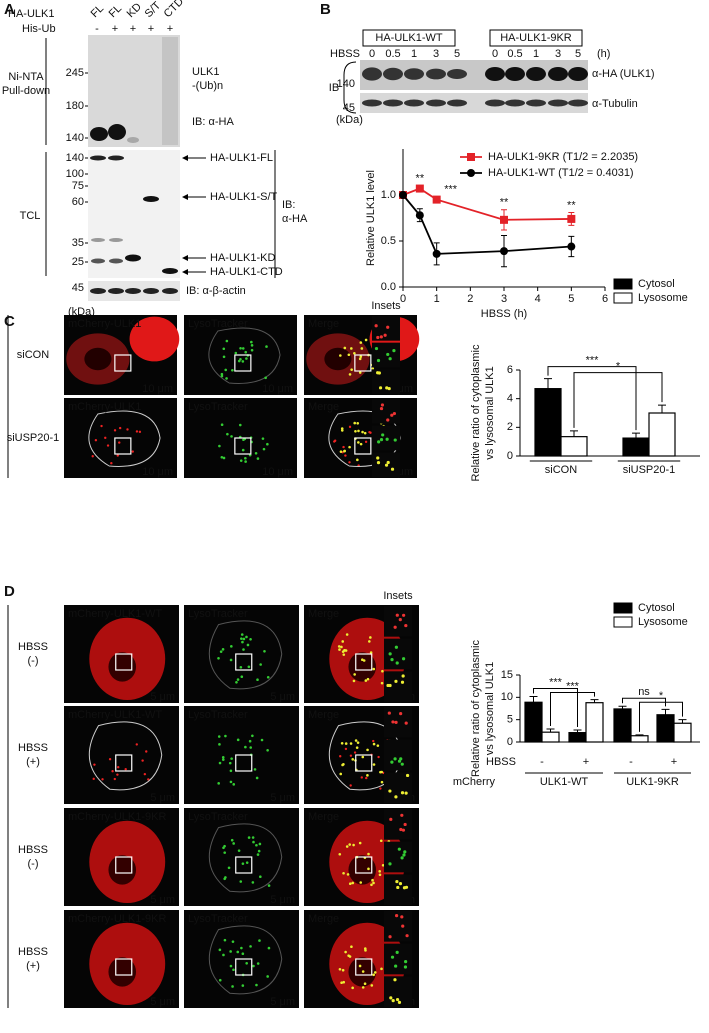  What do you see at coordinates (218, 324) in the screenshot?
I see `channel-label: LysoTracker` at bounding box center [218, 324].